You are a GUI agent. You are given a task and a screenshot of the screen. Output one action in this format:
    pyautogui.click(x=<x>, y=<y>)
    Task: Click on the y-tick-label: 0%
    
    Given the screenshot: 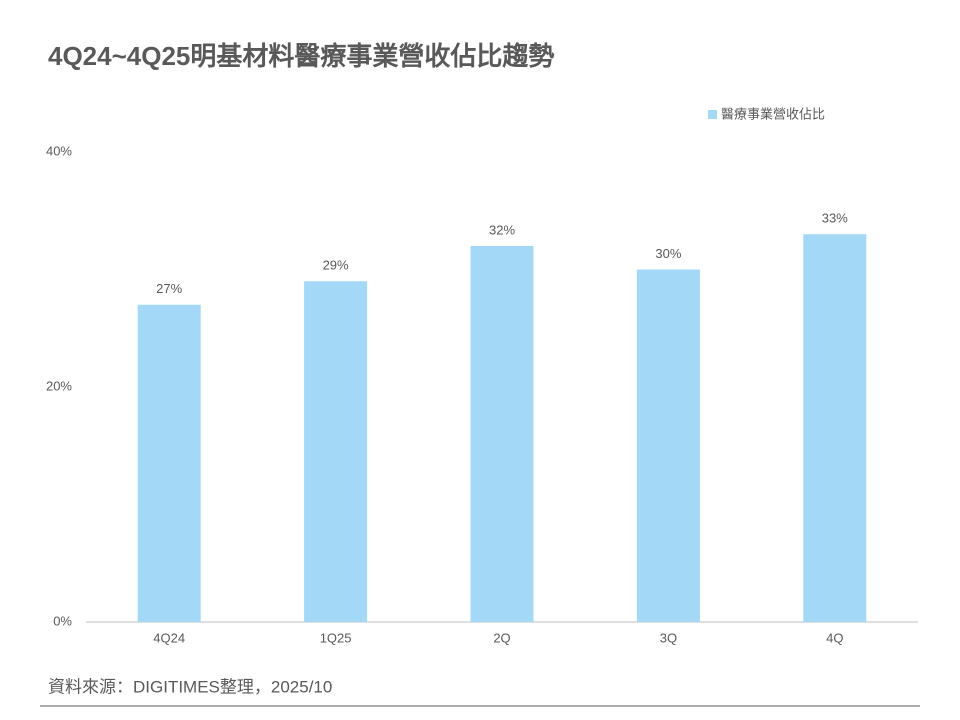 What is the action you would take?
    pyautogui.click(x=62, y=620)
    